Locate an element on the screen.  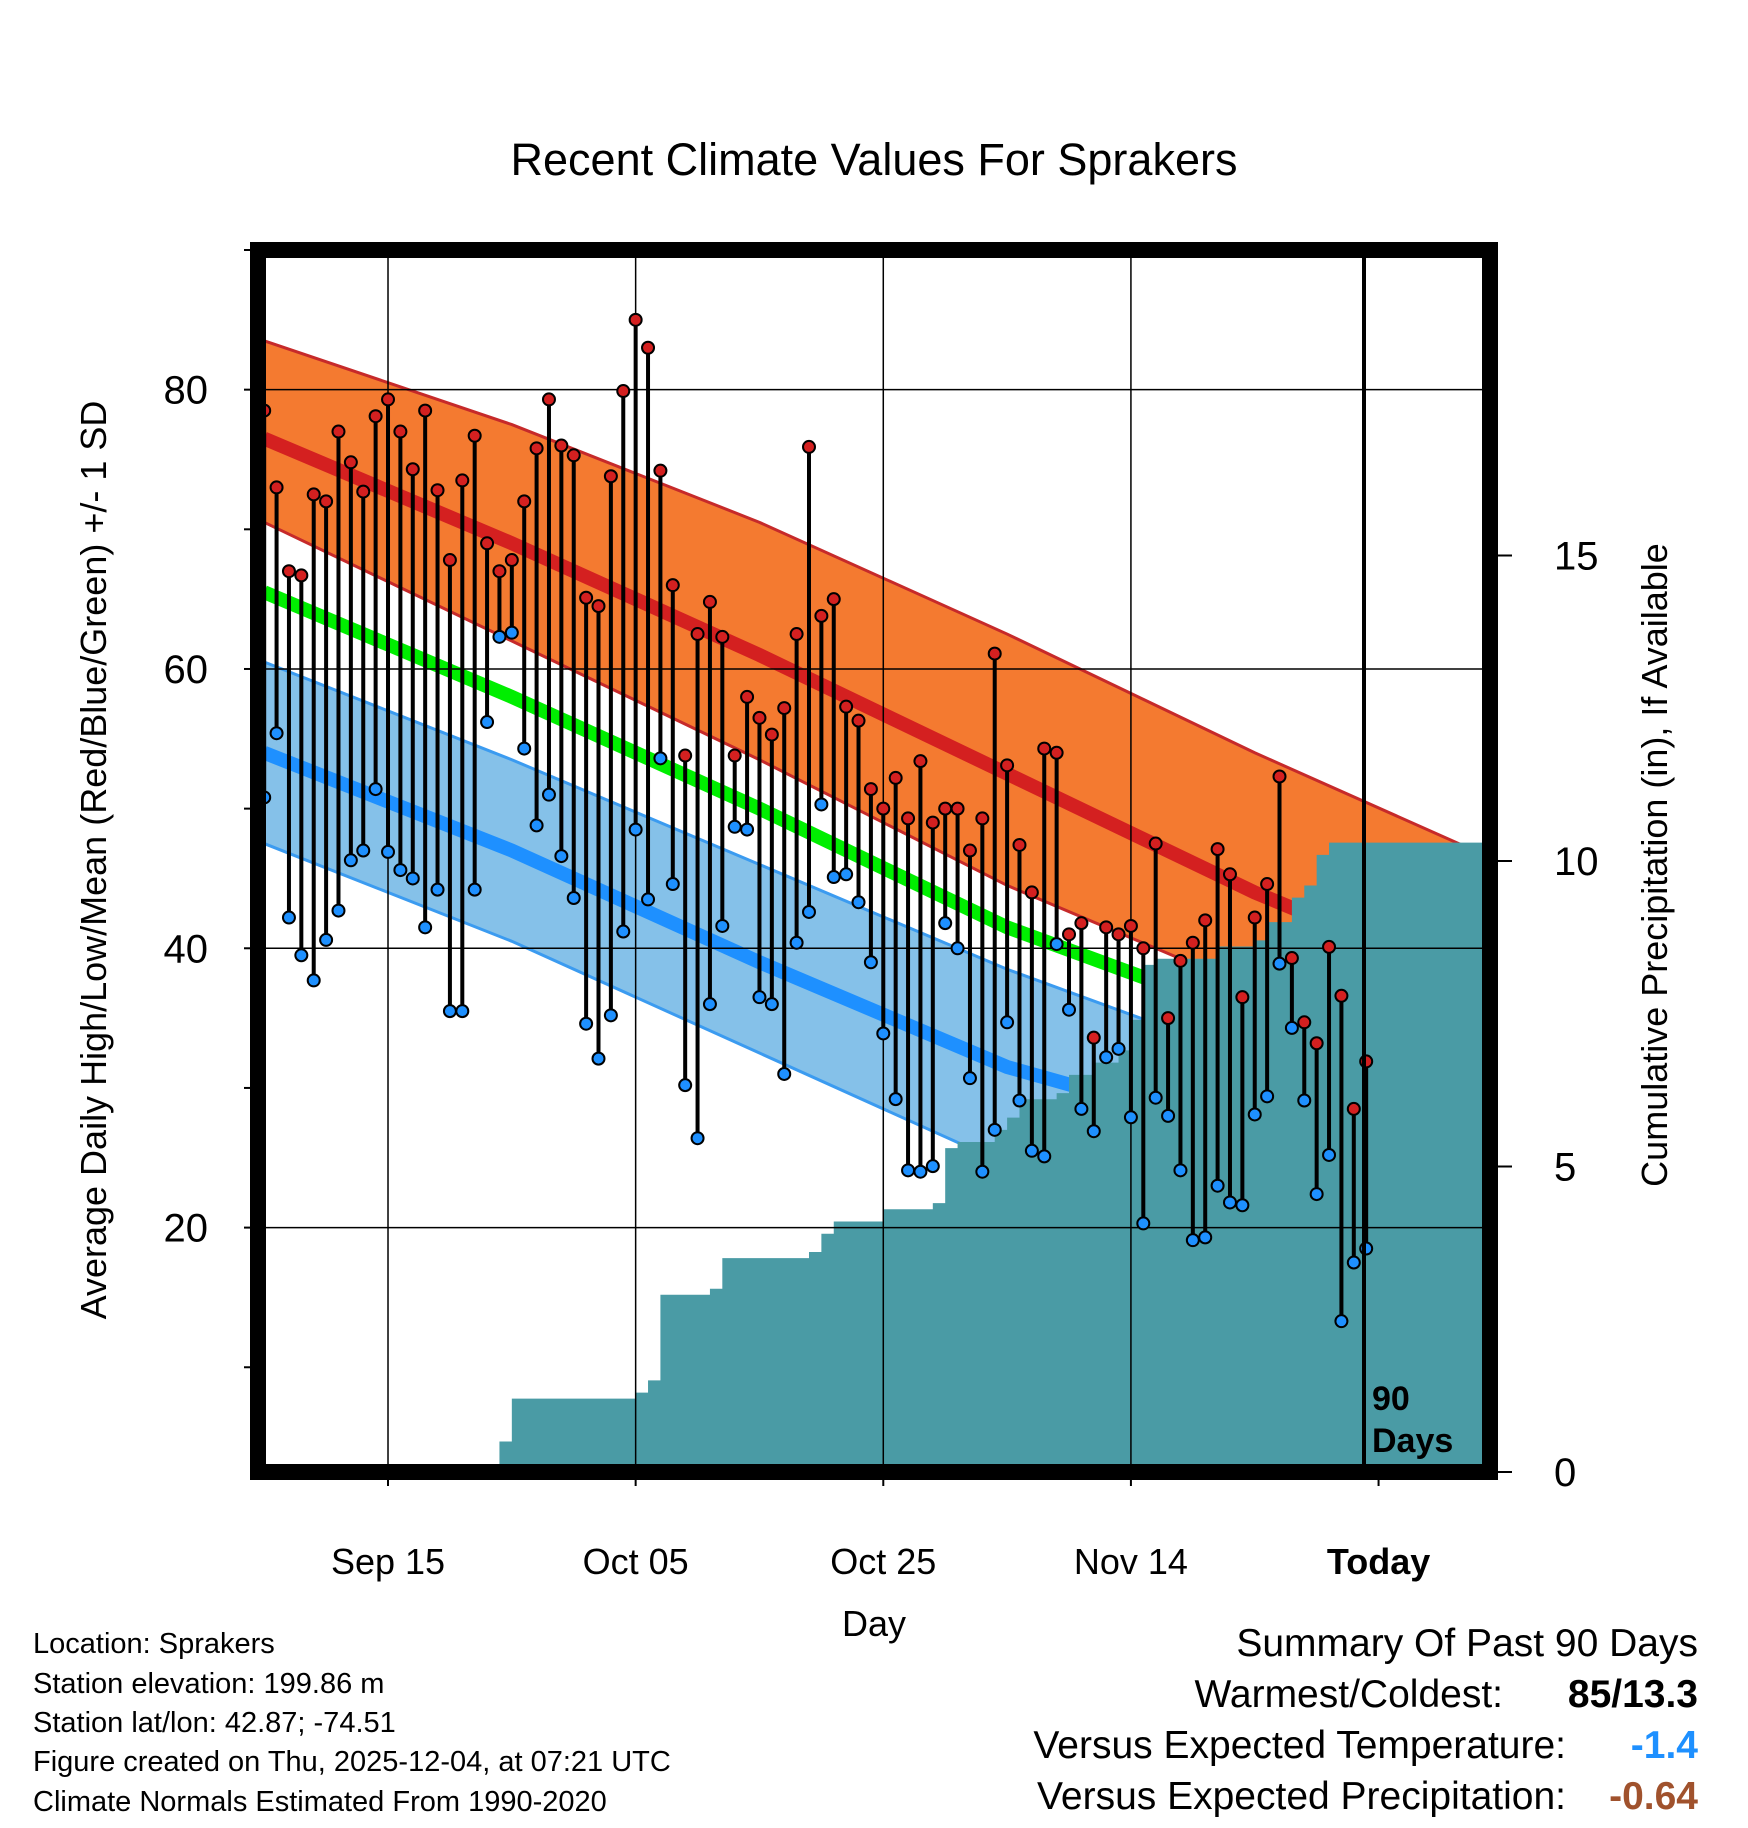
y2-tick-label: 15 is located at coordinates (1576, 557).